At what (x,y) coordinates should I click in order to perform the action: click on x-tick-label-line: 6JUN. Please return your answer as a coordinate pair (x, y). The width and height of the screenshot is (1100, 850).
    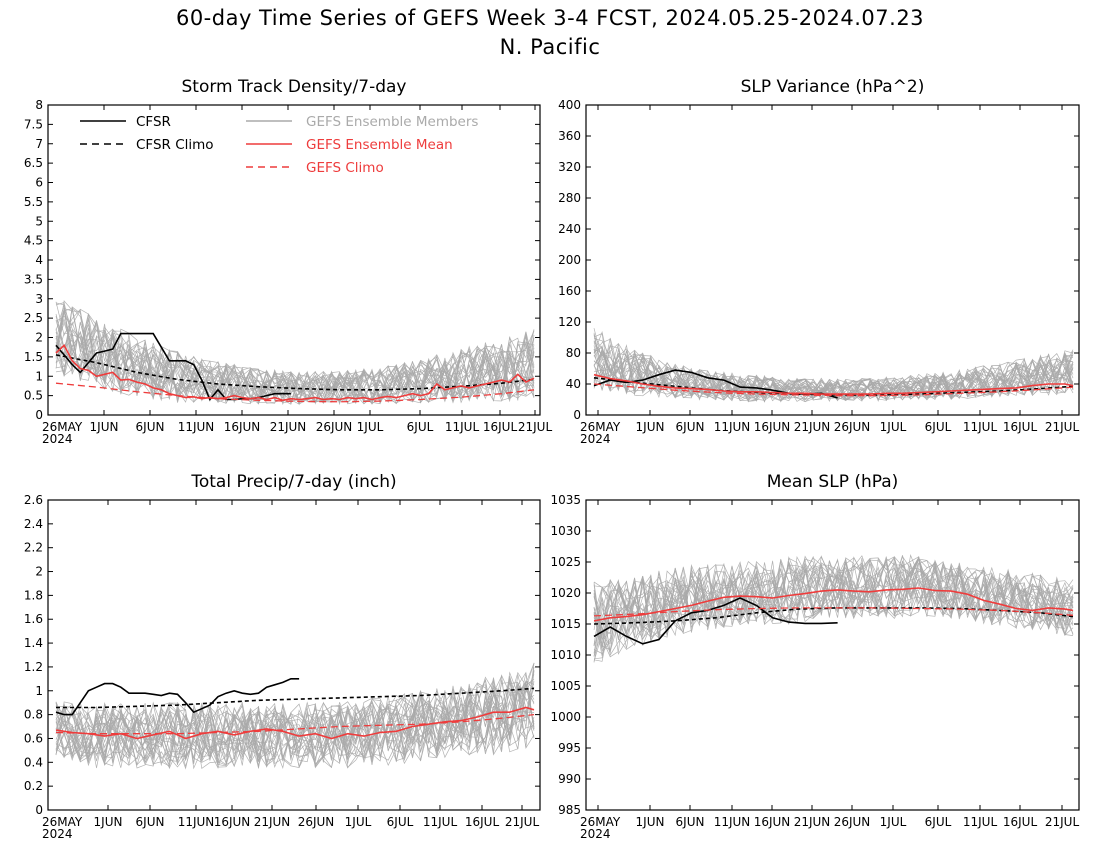
    Looking at the image, I should click on (690, 822).